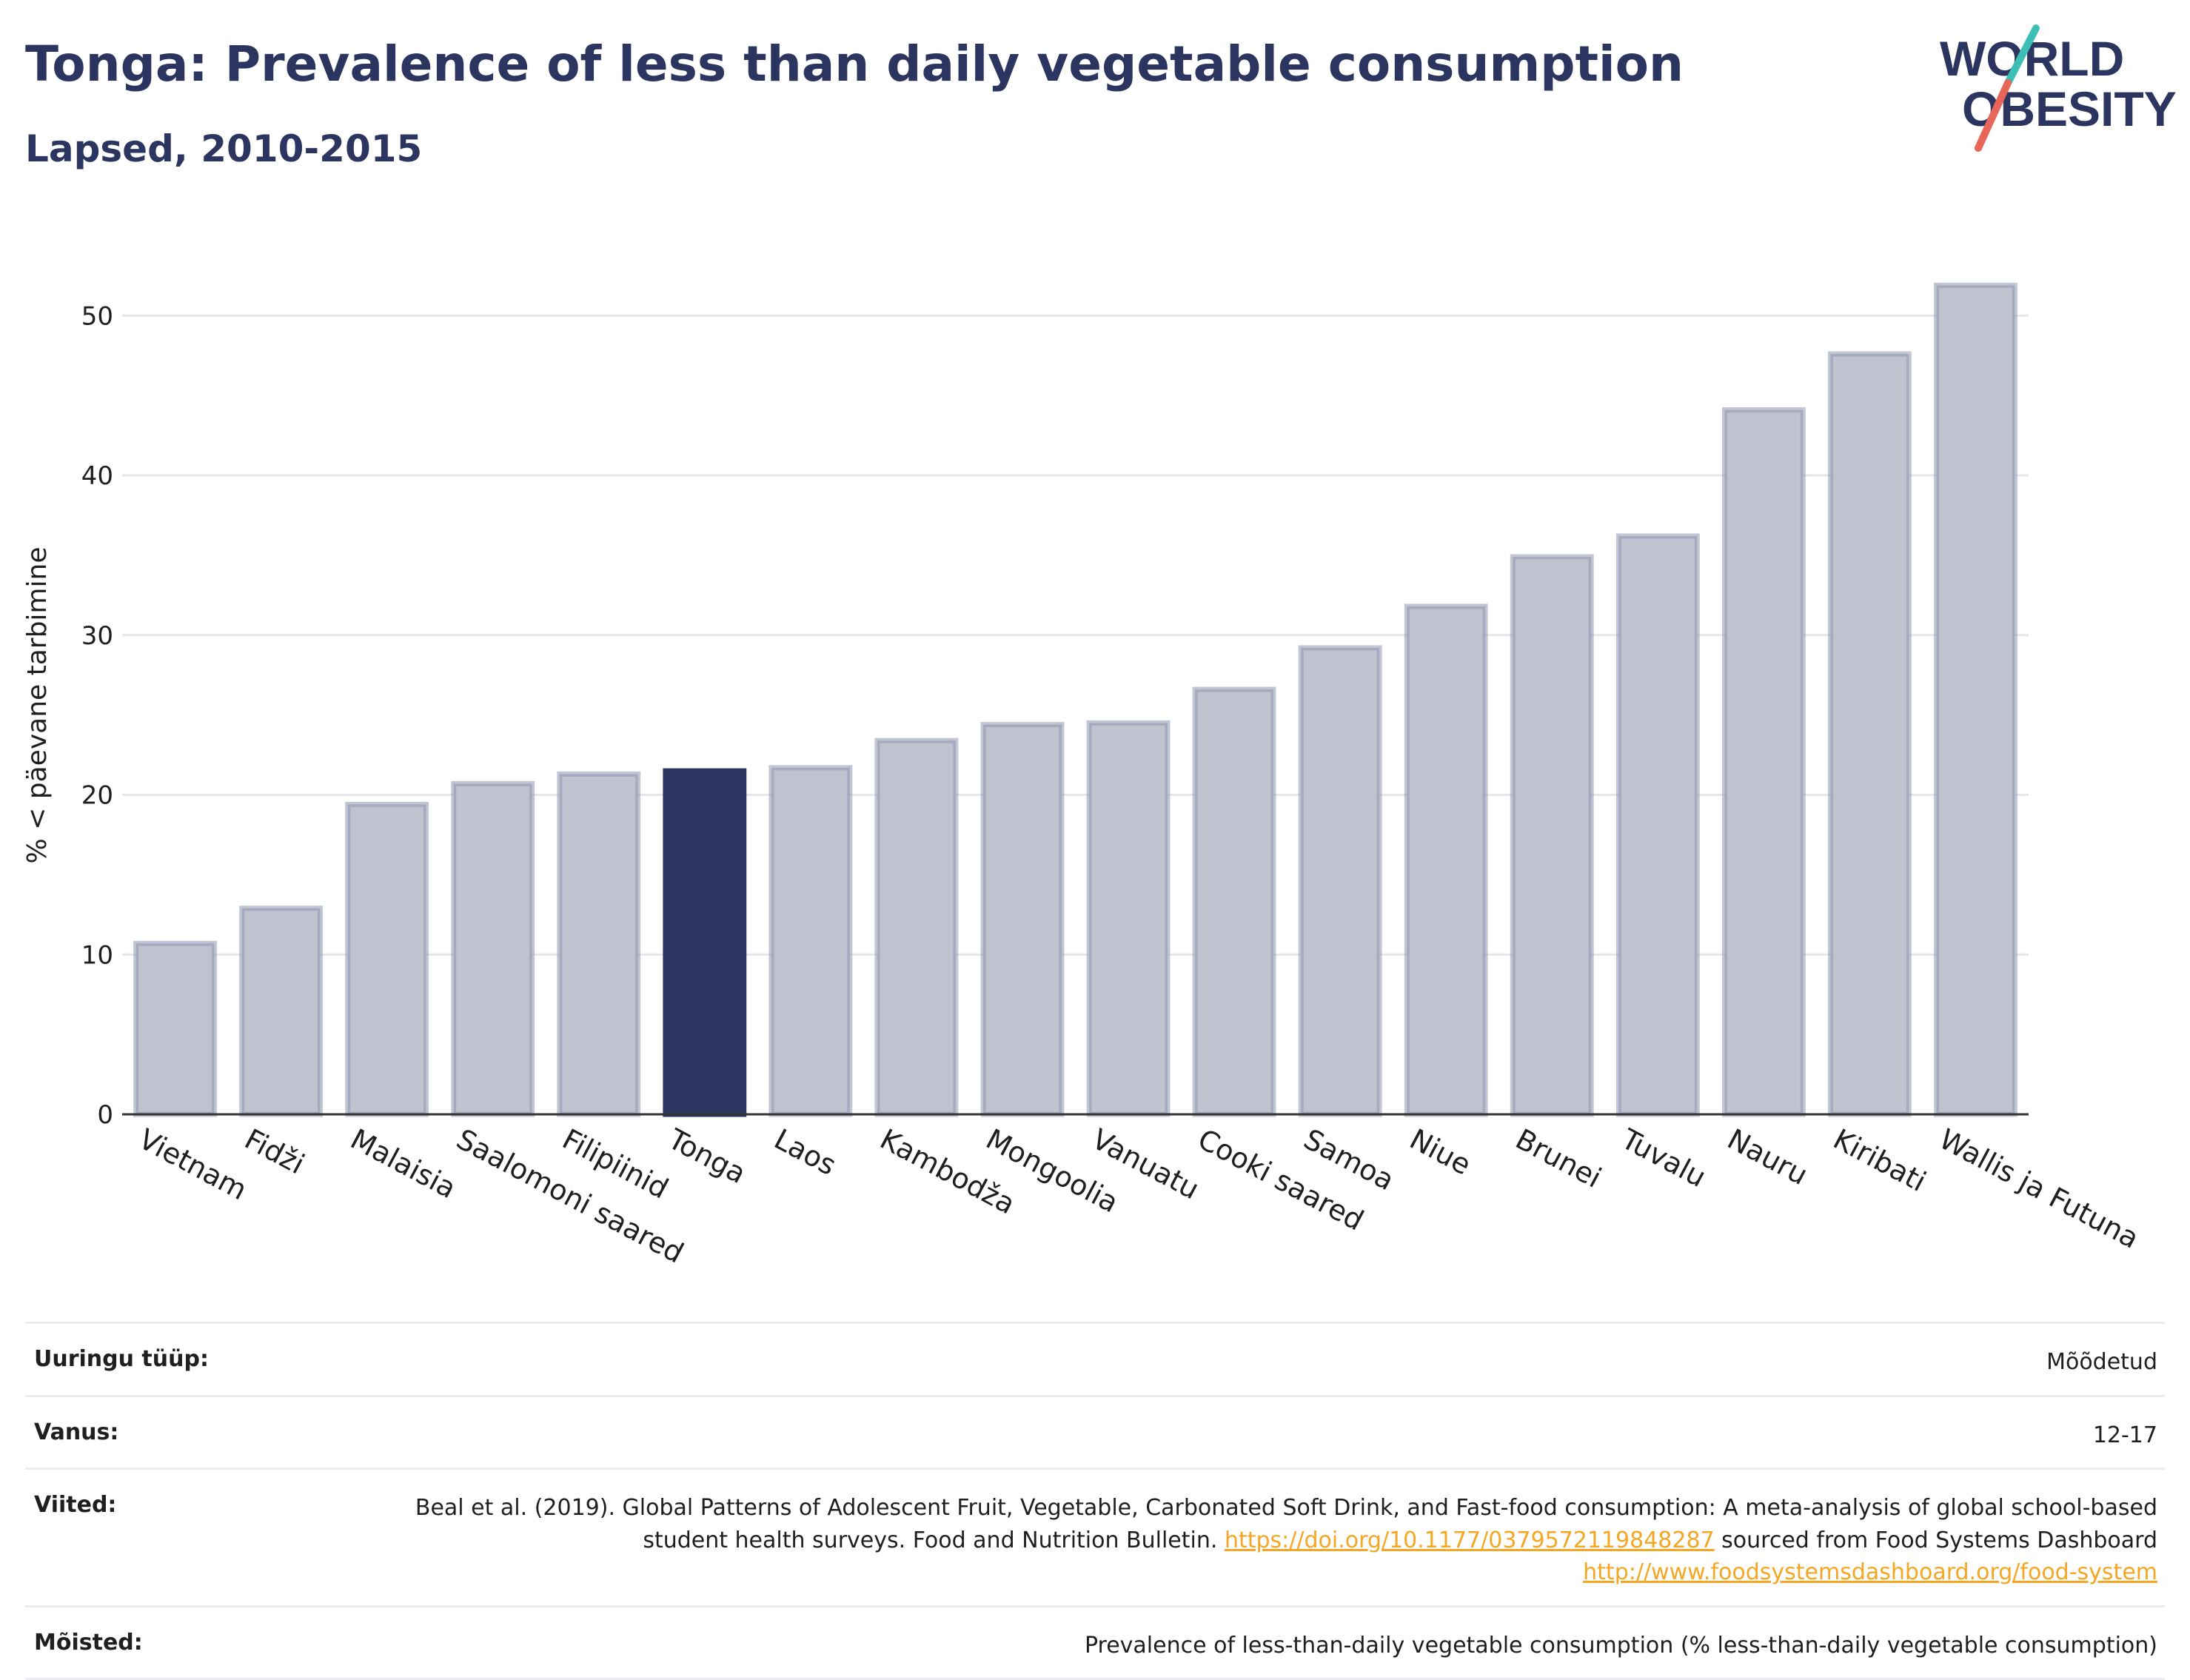 Image resolution: width=2190 pixels, height=1680 pixels. I want to click on bar-samoa, so click(1340, 881).